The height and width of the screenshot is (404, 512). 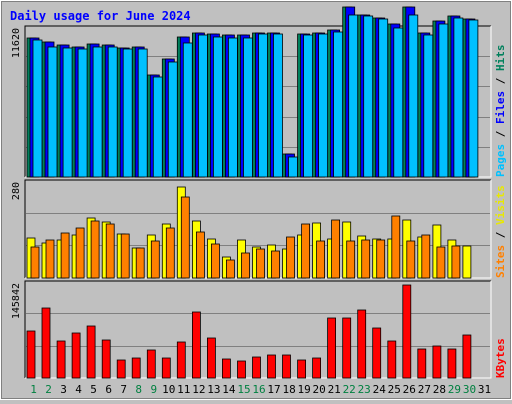 What do you see at coordinates (484, 389) in the screenshot?
I see `x-tick-label-31: 31` at bounding box center [484, 389].